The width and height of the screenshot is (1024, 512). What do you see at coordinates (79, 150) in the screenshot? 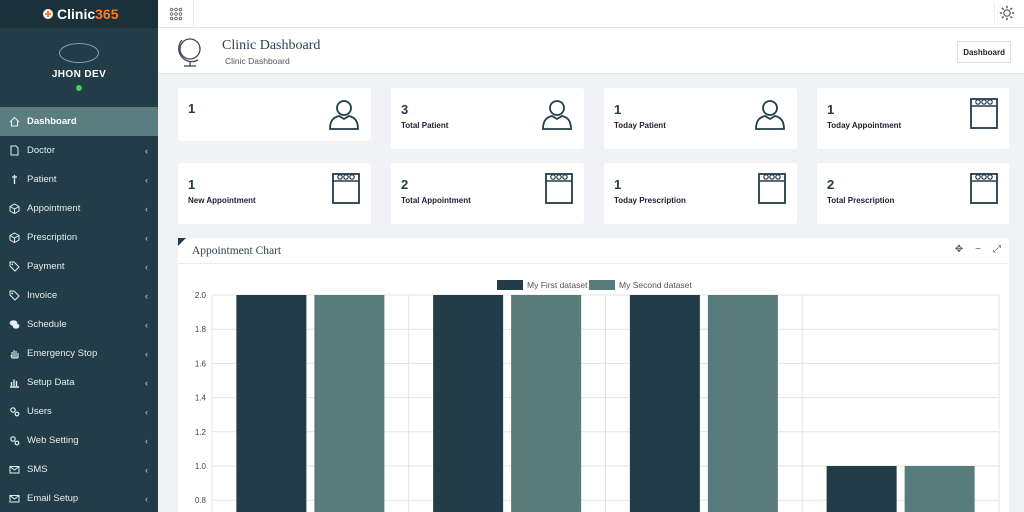
I see `sidebar-item-doctor: Doctor ‹` at bounding box center [79, 150].